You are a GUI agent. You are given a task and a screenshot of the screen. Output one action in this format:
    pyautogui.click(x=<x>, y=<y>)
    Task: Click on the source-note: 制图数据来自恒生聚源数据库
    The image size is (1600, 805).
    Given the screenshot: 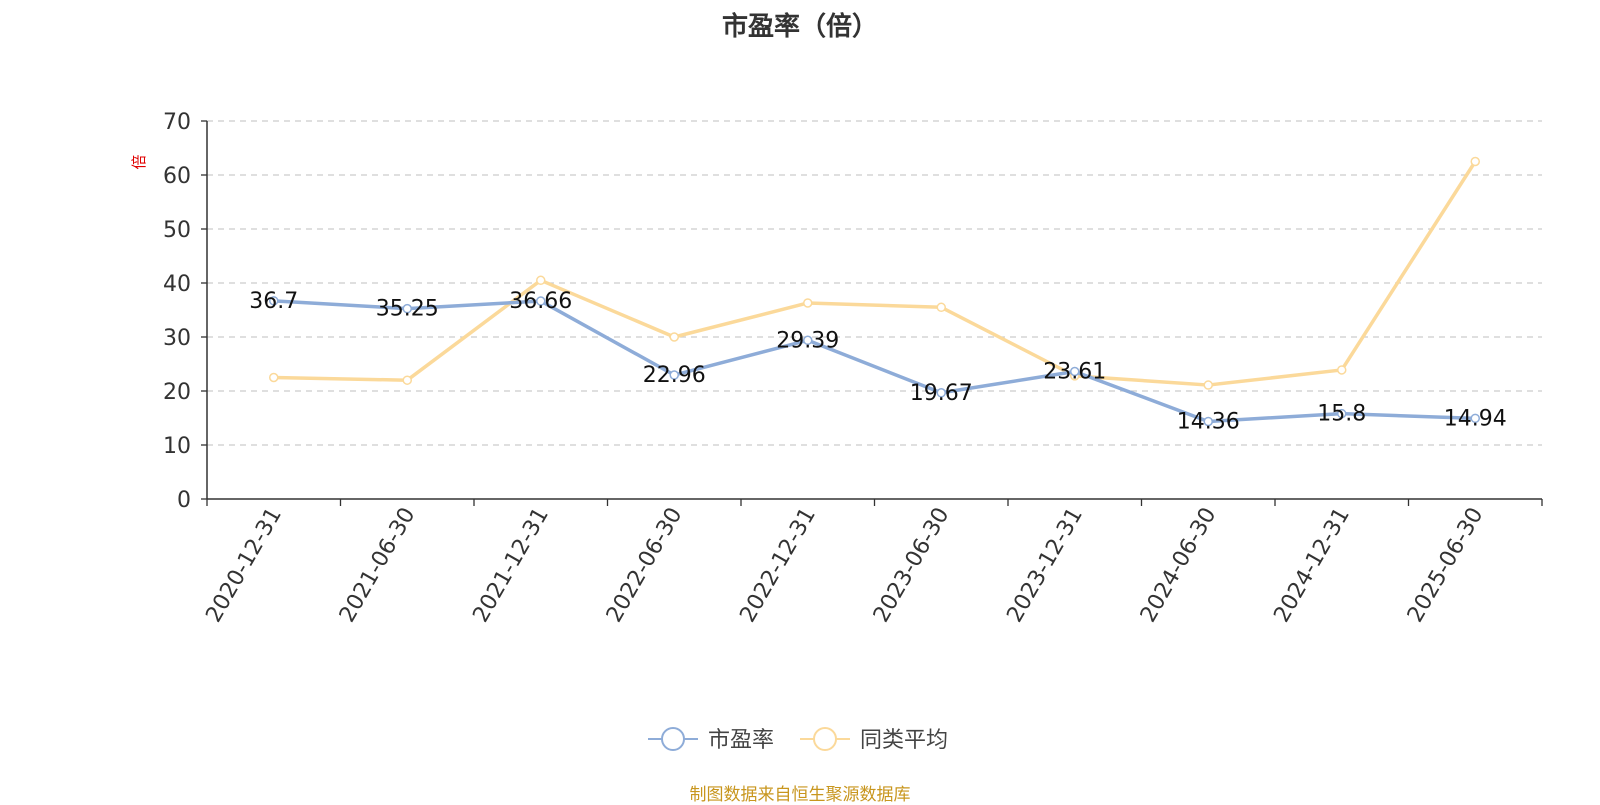 What is the action you would take?
    pyautogui.click(x=800, y=795)
    